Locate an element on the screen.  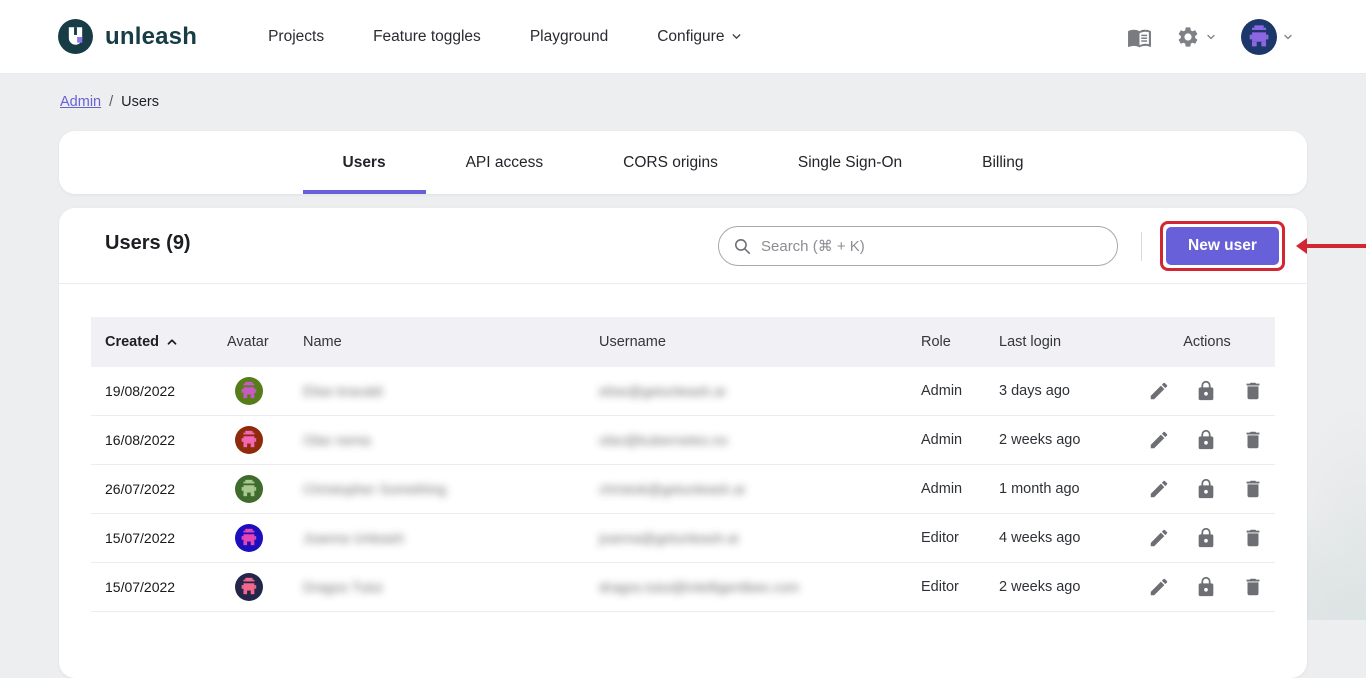
name-cell-redacted: Dragos Tutui is located at coordinates (343, 587).